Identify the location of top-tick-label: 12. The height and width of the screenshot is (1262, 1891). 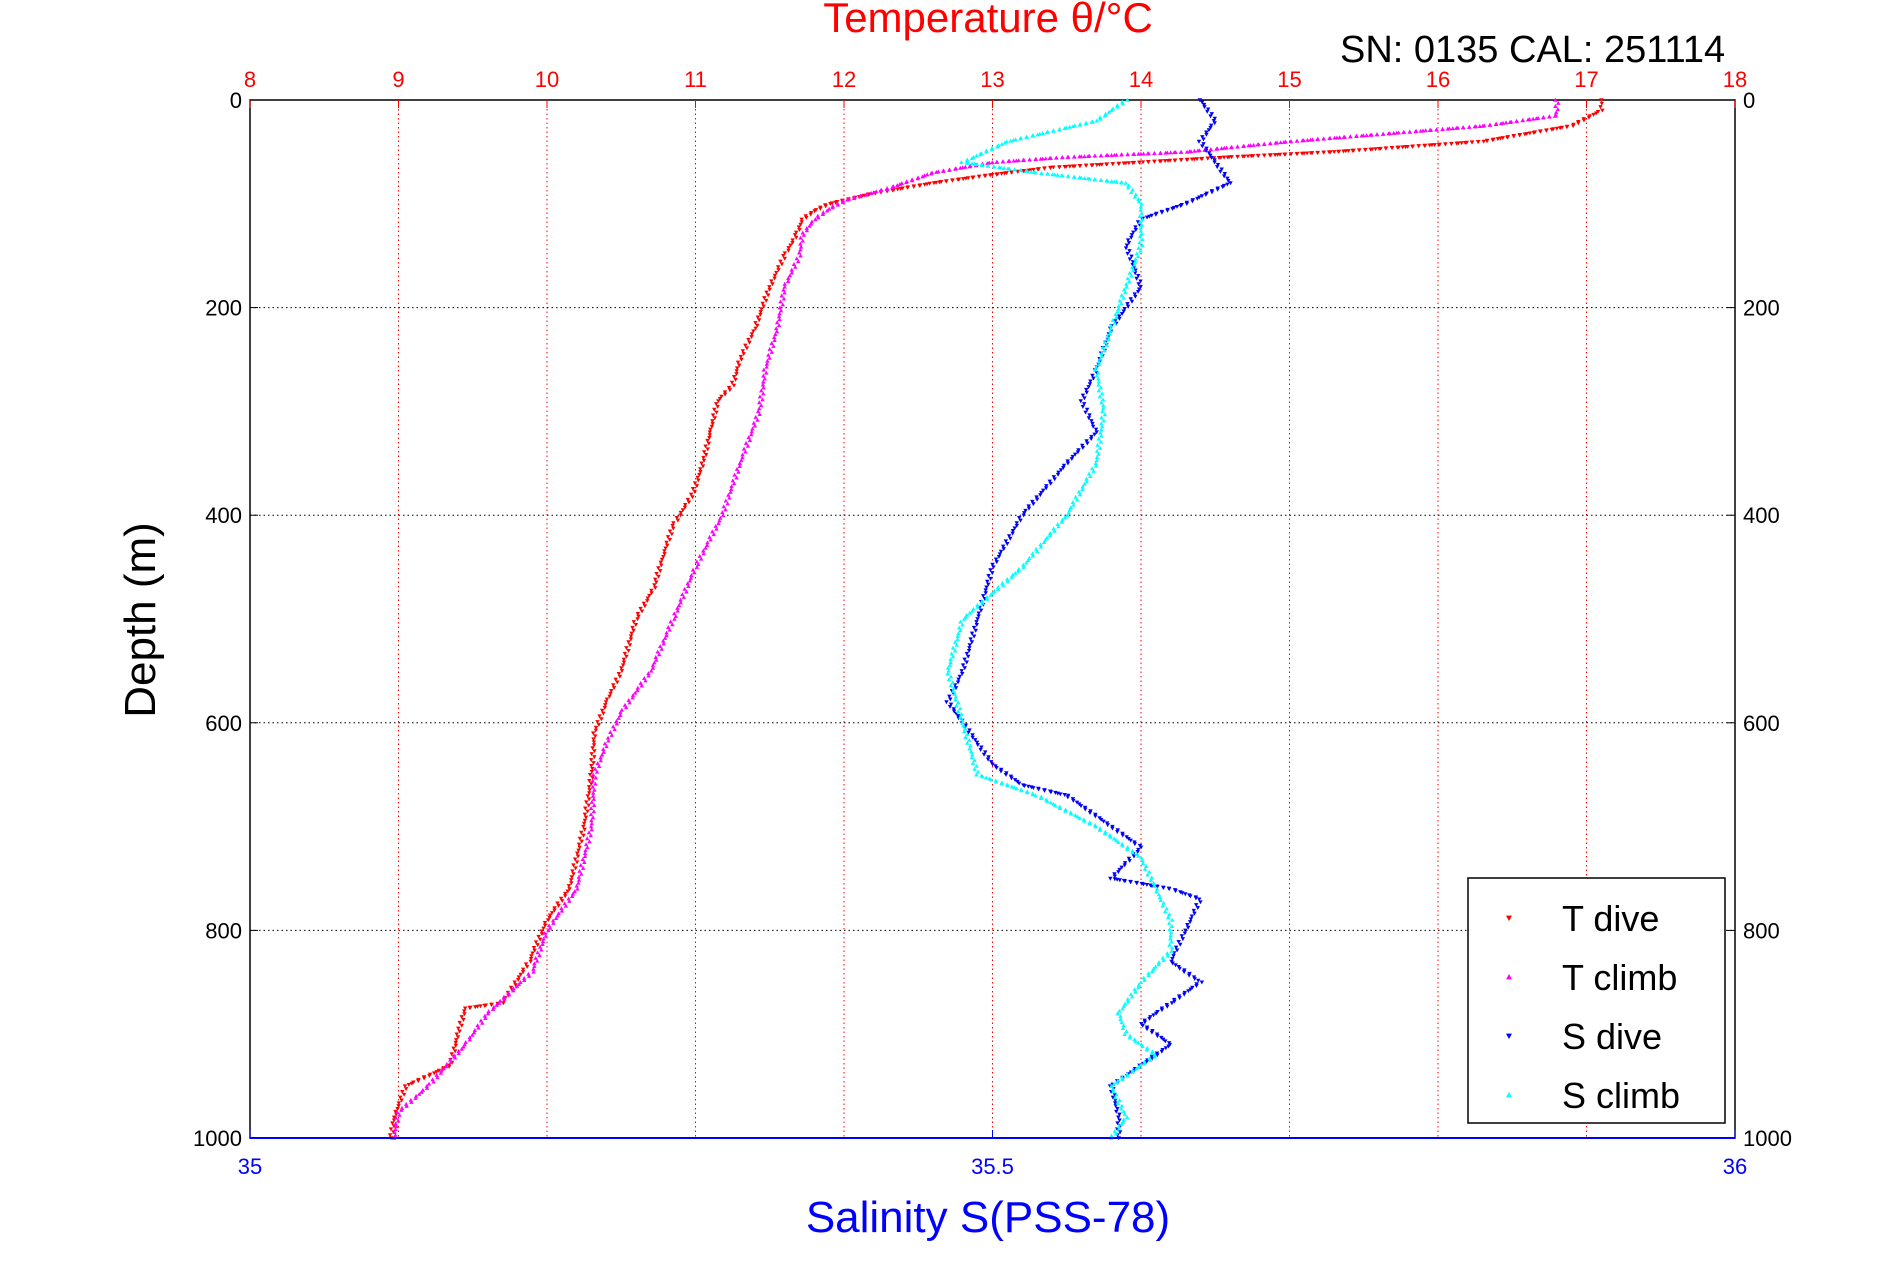
(844, 79).